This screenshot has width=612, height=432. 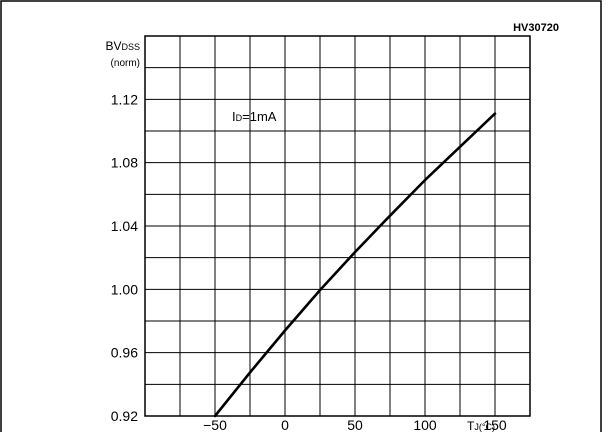 What do you see at coordinates (536, 28) in the screenshot?
I see `figure-code: HV30720` at bounding box center [536, 28].